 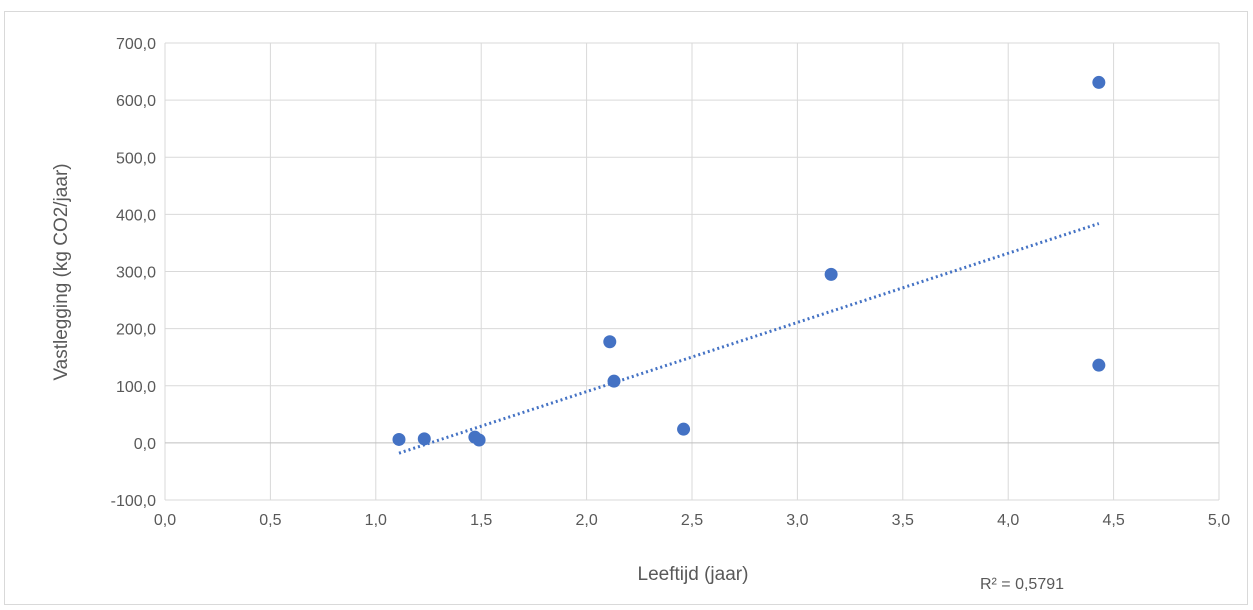 What do you see at coordinates (165, 520) in the screenshot?
I see `x-tick-label: 0,0` at bounding box center [165, 520].